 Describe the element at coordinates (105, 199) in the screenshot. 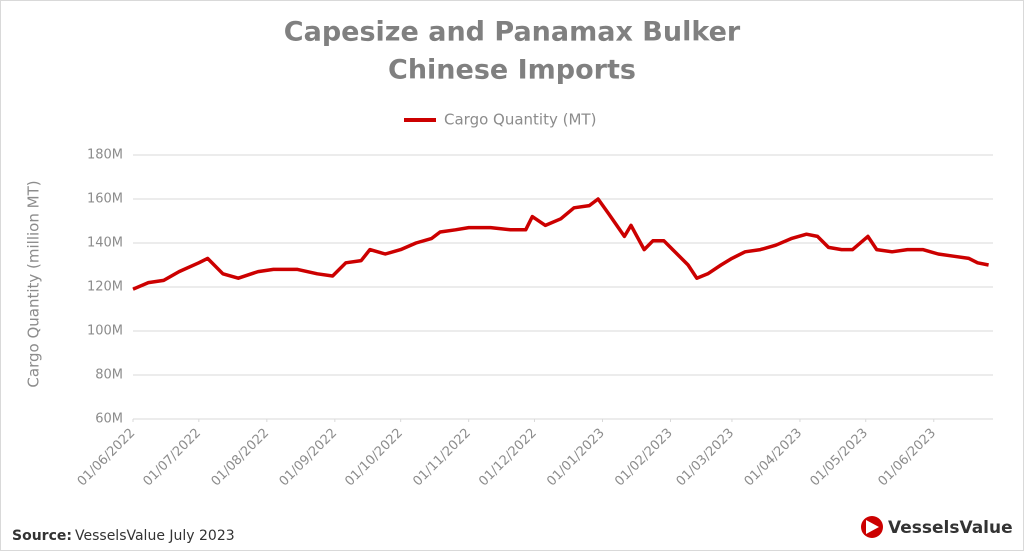

I see `y-tick-label: 160M` at that location.